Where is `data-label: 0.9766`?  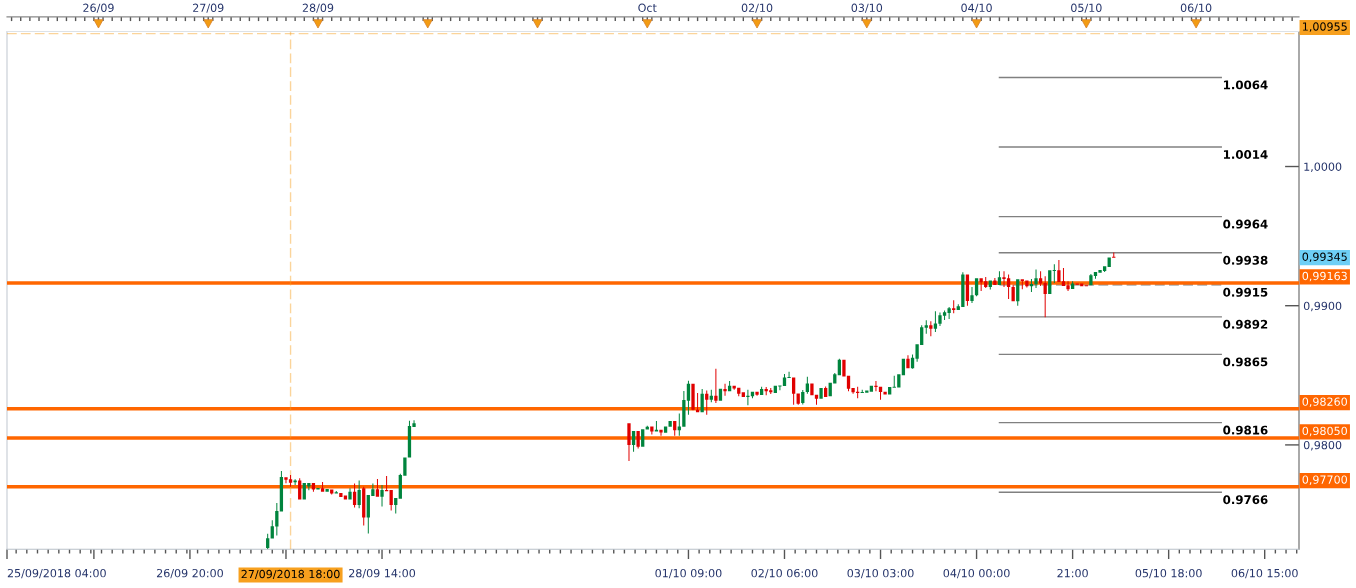 data-label: 0.9766 is located at coordinates (1245, 500).